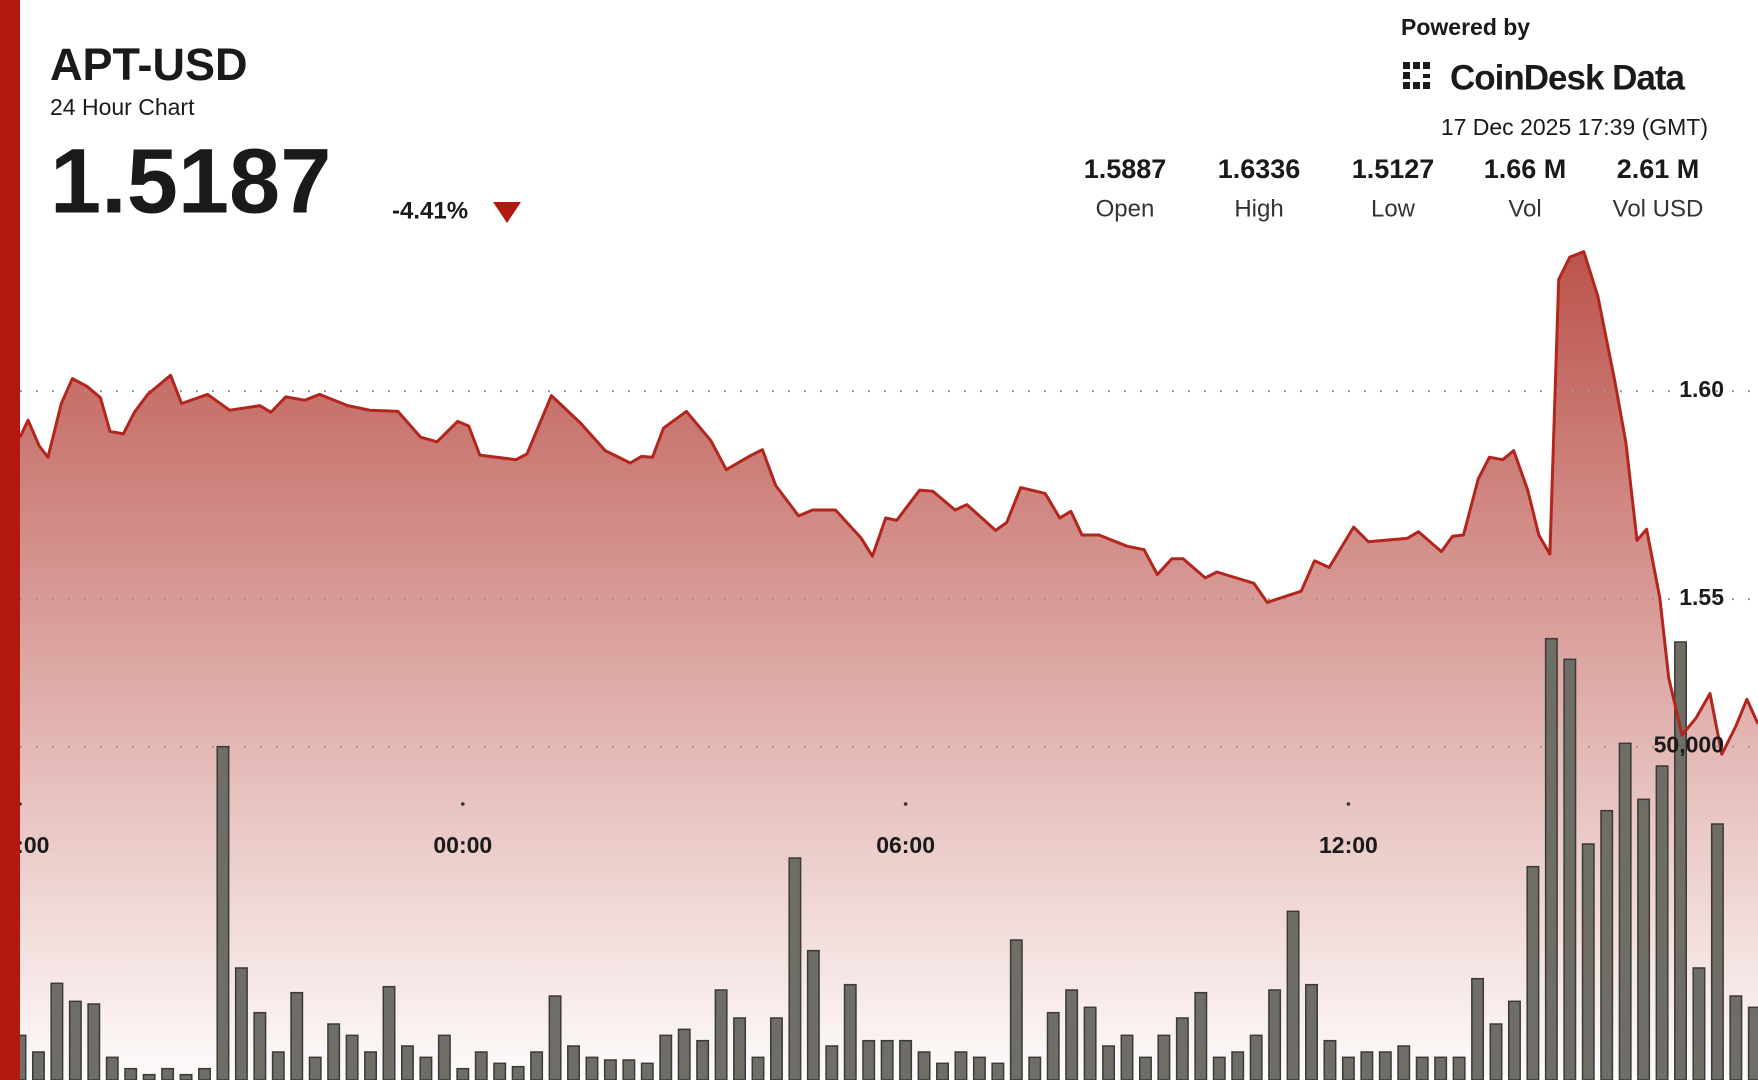  Describe the element at coordinates (1125, 169) in the screenshot. I see `stat-value: 1.5887` at that location.